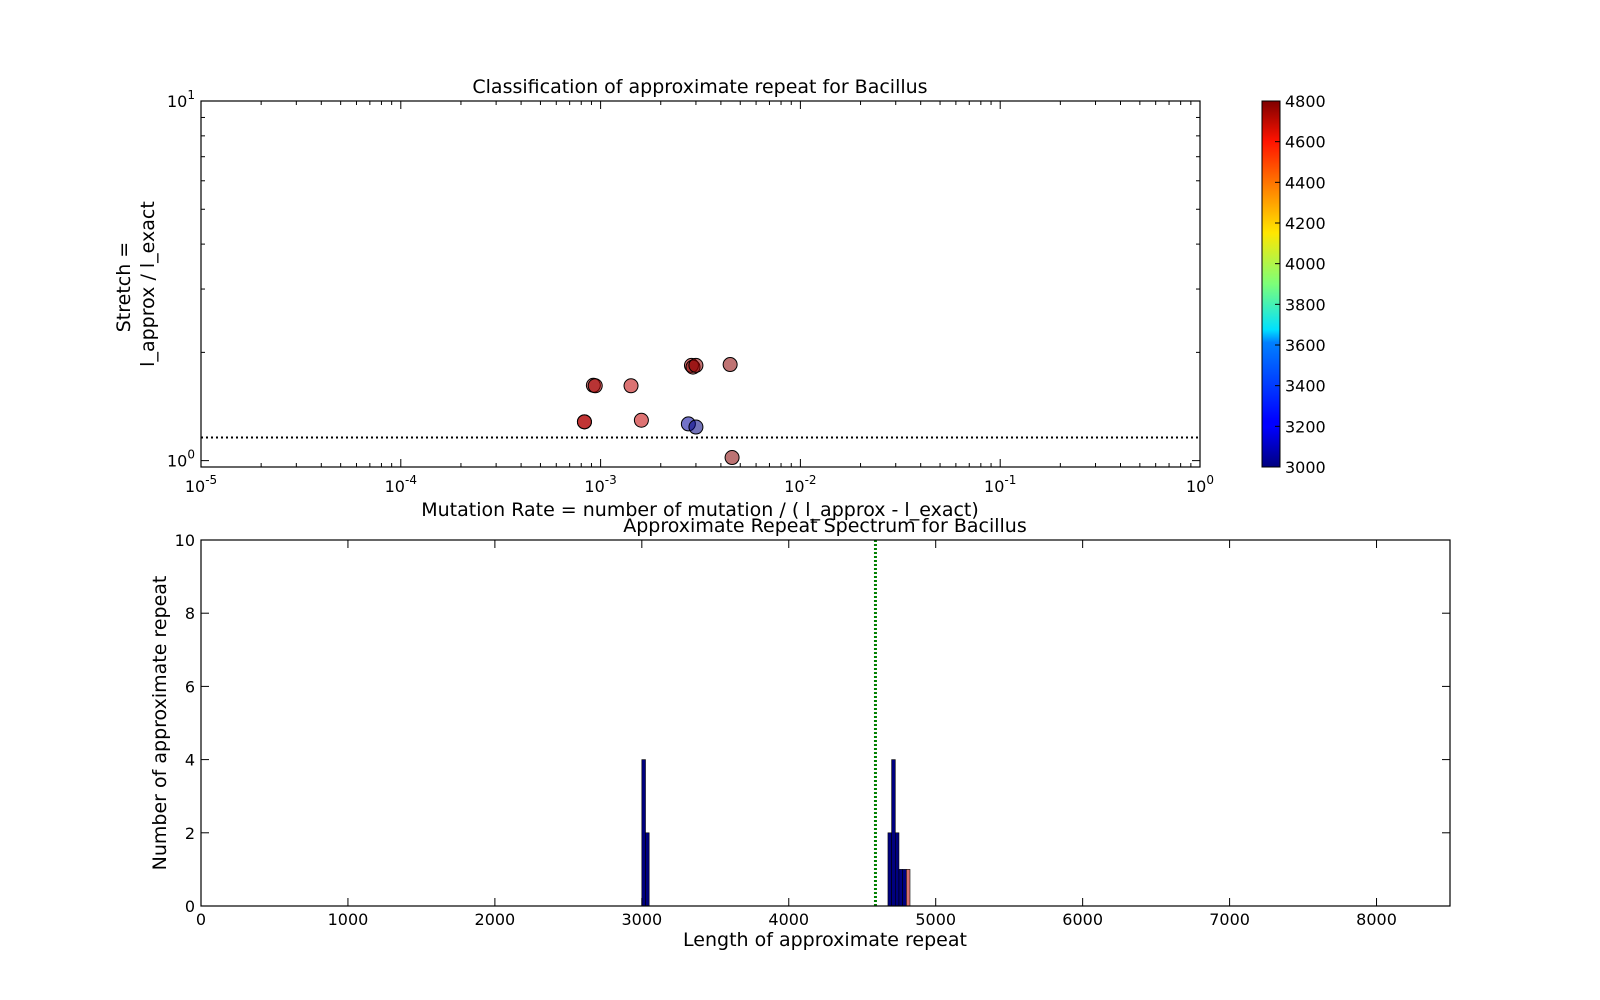  What do you see at coordinates (1305, 345) in the screenshot?
I see `colorbar-tick-label: 3600` at bounding box center [1305, 345].